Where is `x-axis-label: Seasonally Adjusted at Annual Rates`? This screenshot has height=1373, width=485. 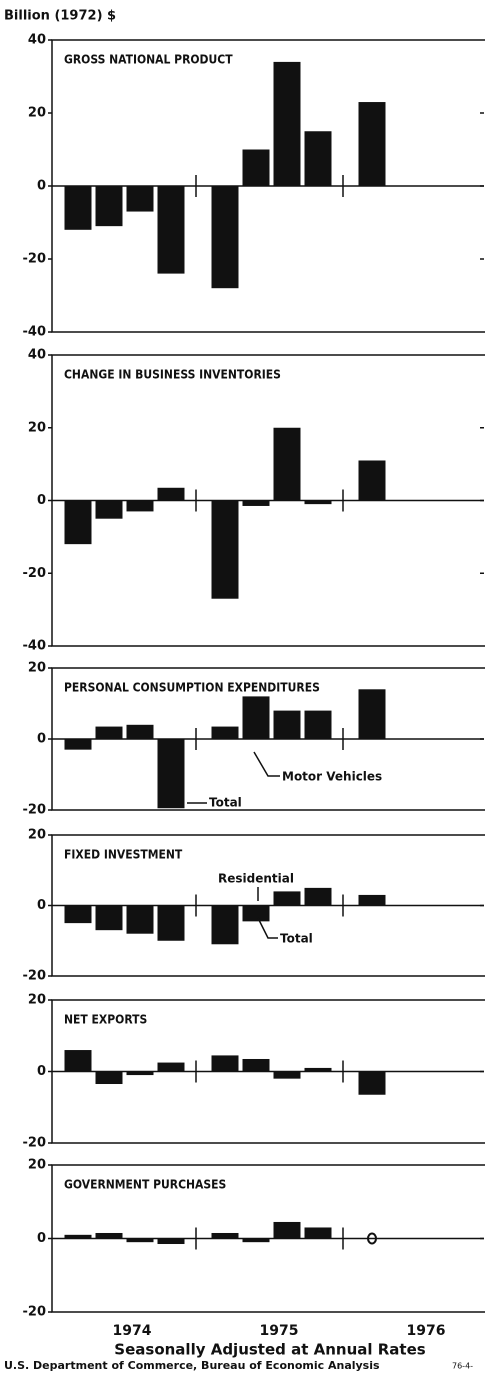
x-axis-label: Seasonally Adjusted at Annual Rates is located at coordinates (269, 1350).